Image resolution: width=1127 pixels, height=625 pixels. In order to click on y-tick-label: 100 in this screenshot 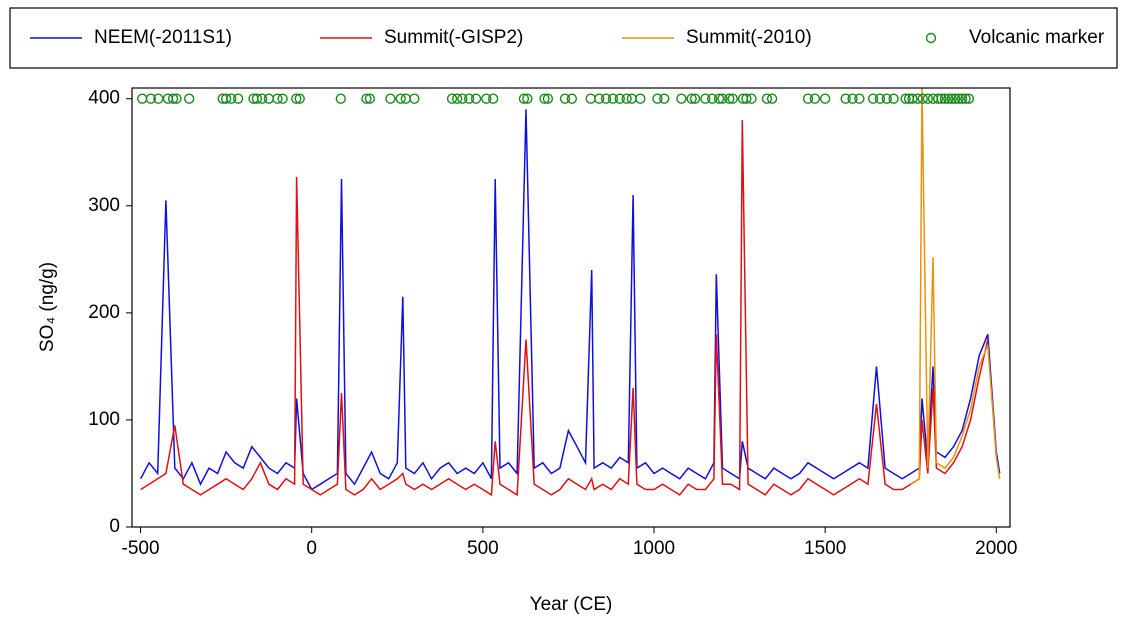, I will do `click(104, 419)`.